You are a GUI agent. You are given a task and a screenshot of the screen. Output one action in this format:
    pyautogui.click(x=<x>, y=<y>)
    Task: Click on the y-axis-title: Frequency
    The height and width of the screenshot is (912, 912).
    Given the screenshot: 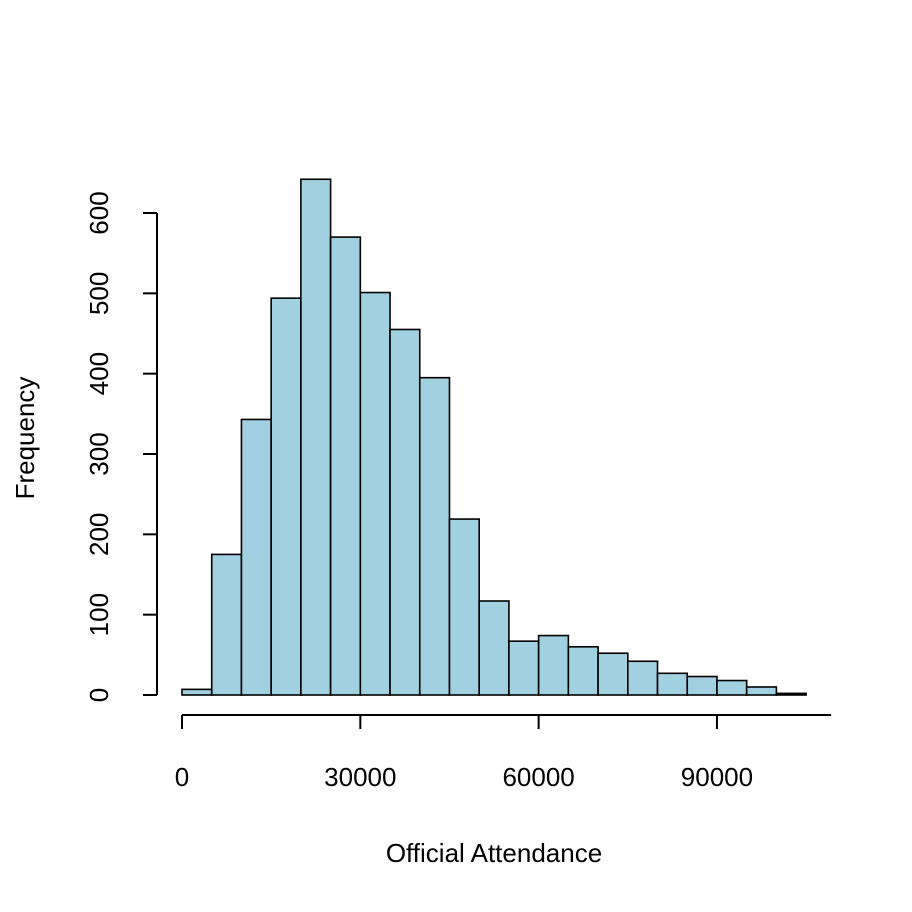 What is the action you would take?
    pyautogui.click(x=25, y=438)
    